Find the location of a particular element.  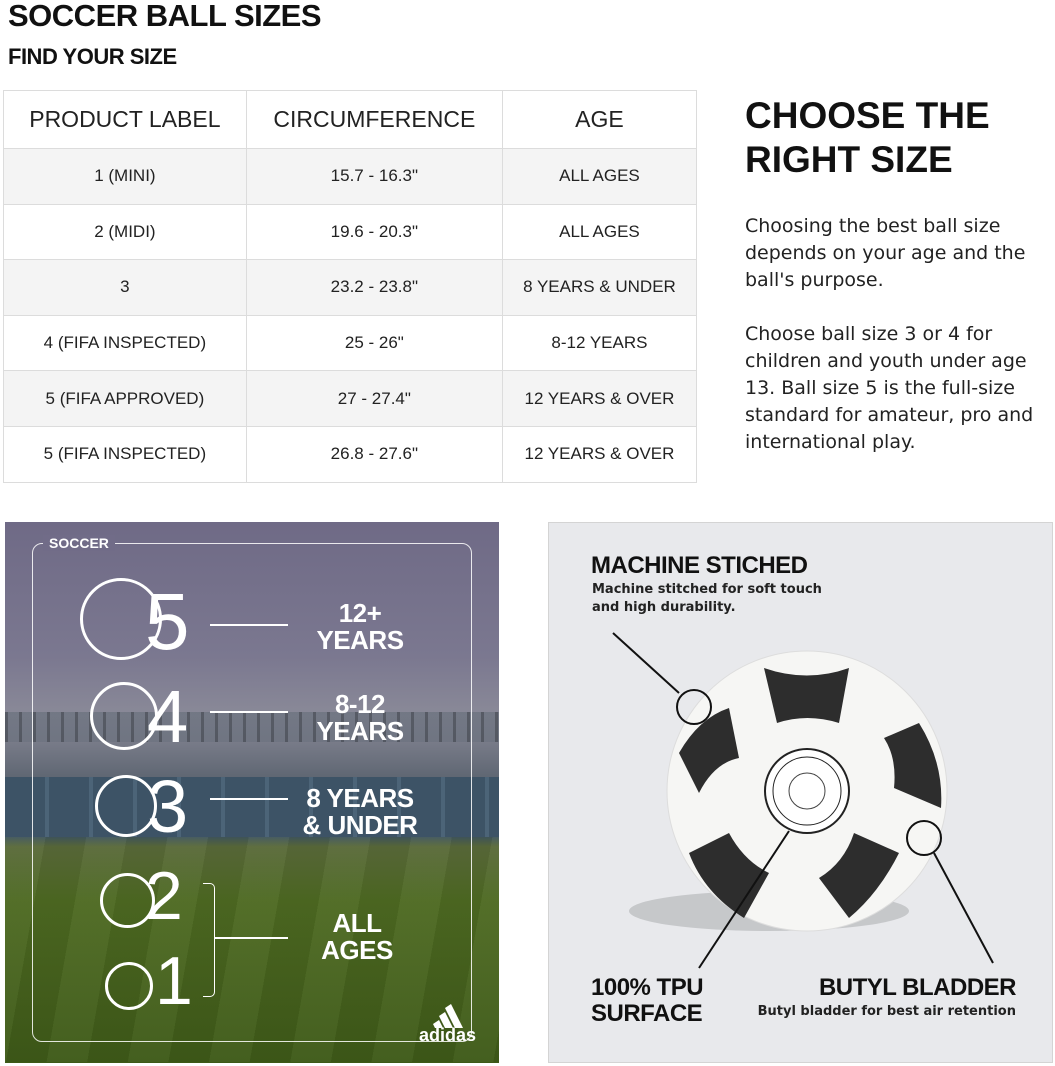

ball-size-3-icon is located at coordinates (126, 806).